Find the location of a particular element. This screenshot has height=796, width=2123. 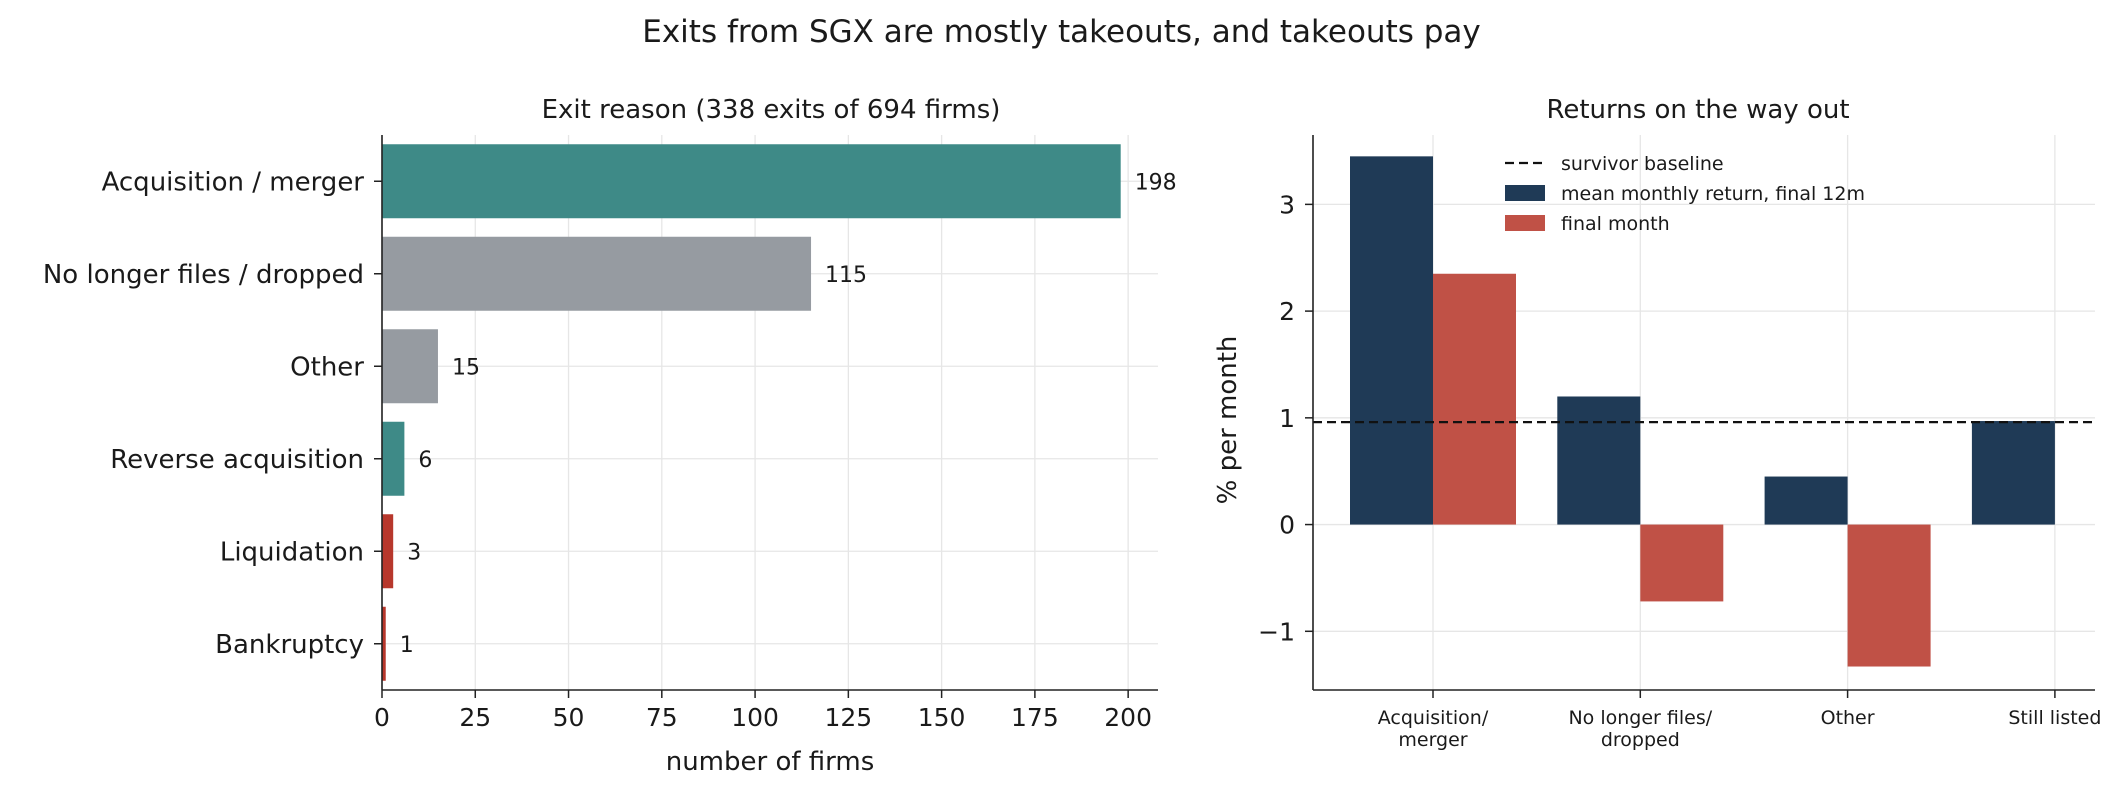

y-tick-label: −1 is located at coordinates (1276, 631).